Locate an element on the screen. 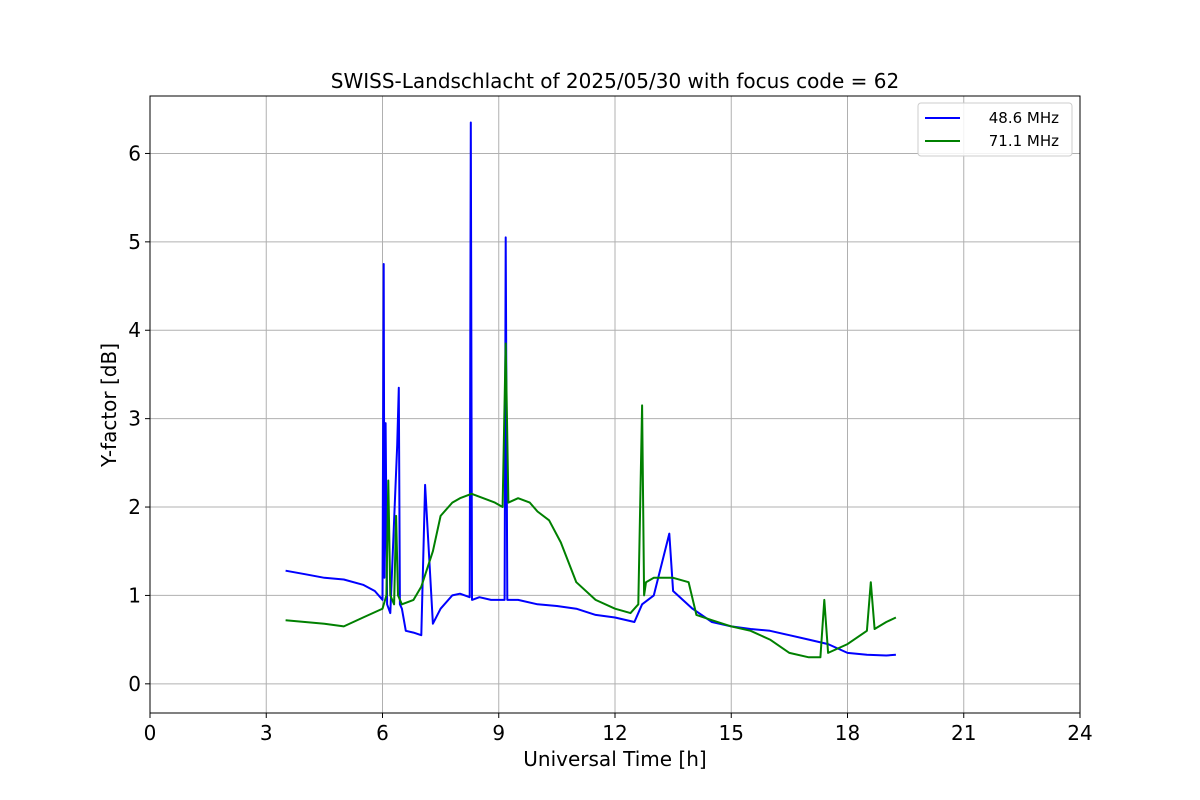 This screenshot has height=800, width=1200. y-tick-label: 6 is located at coordinates (134, 153).